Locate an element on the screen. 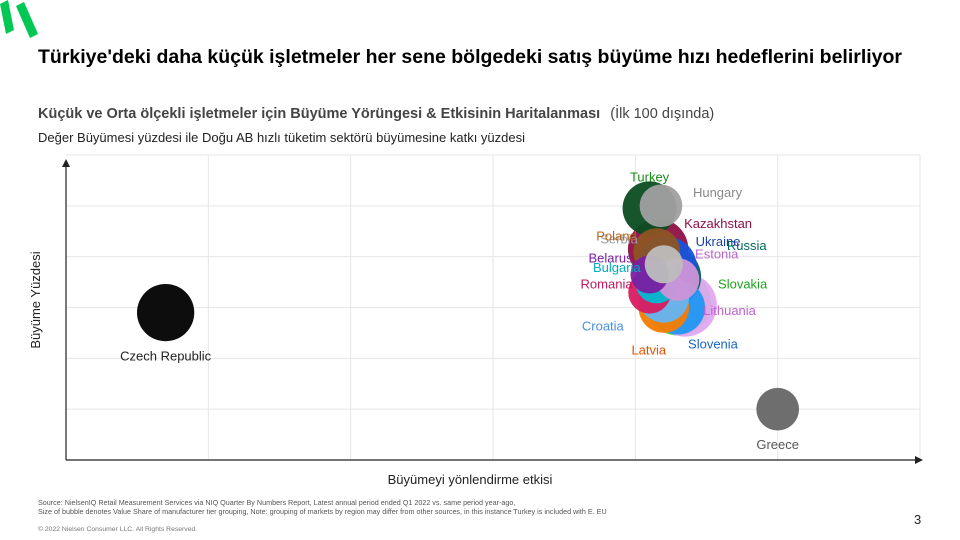  label-russia: Russia is located at coordinates (747, 245).